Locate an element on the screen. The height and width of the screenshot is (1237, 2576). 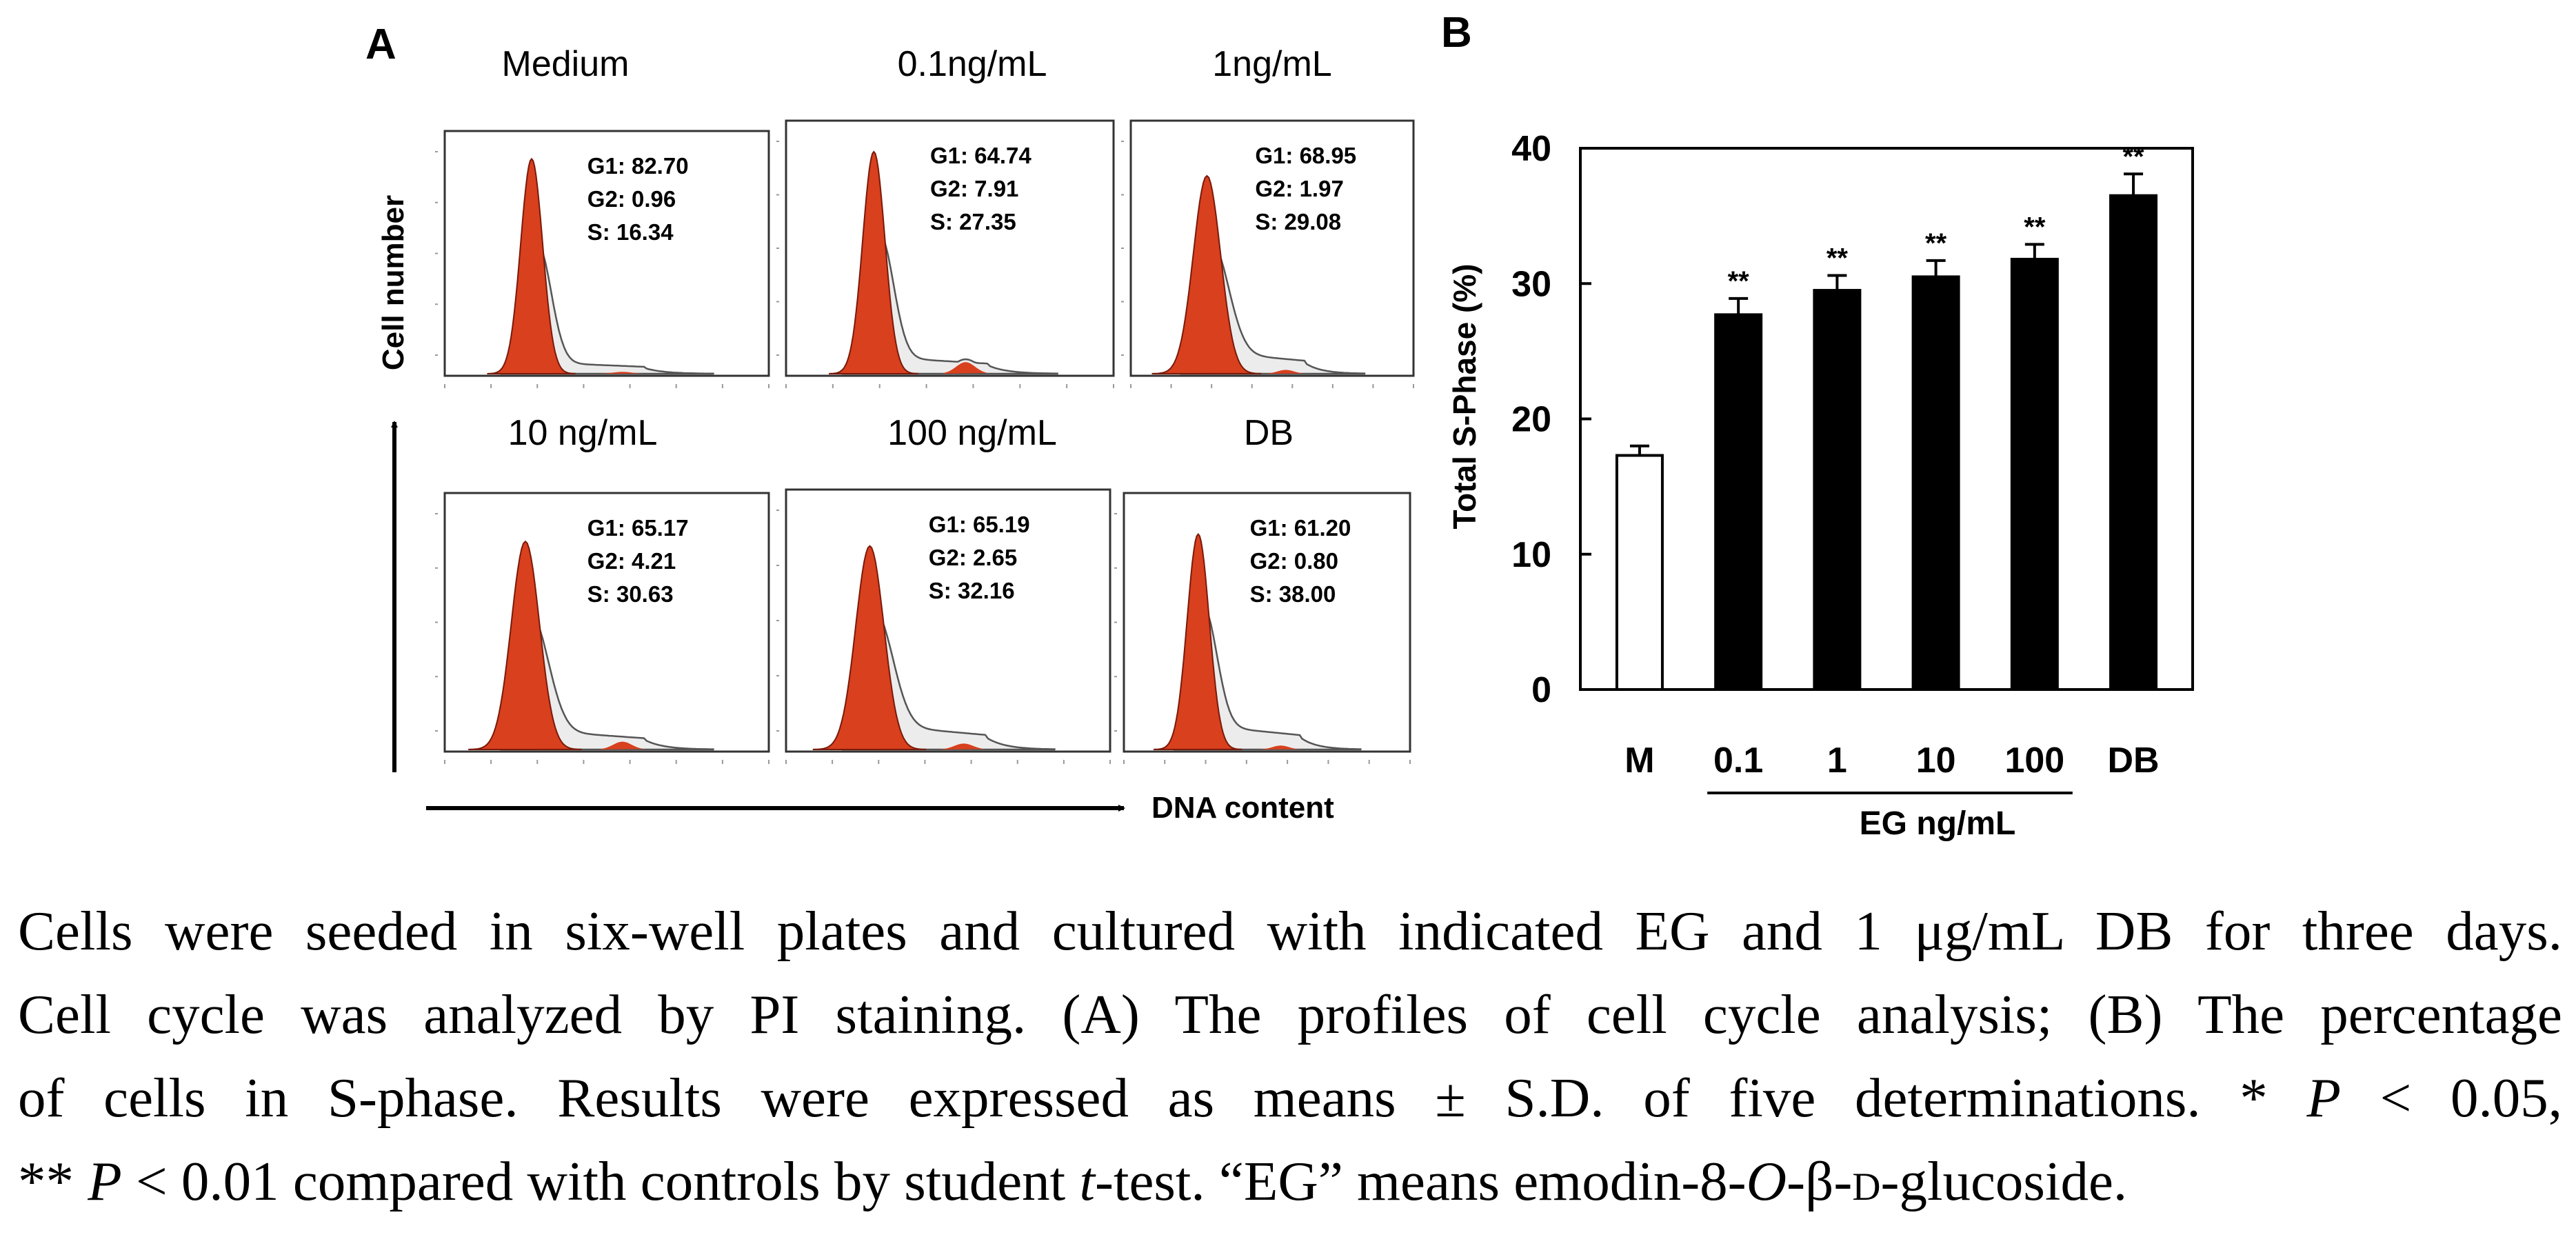
y-tick-label: 40 is located at coordinates (1531, 149).